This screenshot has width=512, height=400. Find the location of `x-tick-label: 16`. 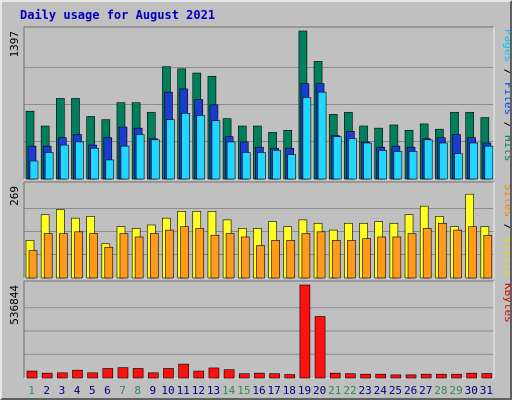

x-tick-label: 16 is located at coordinates (258, 390).